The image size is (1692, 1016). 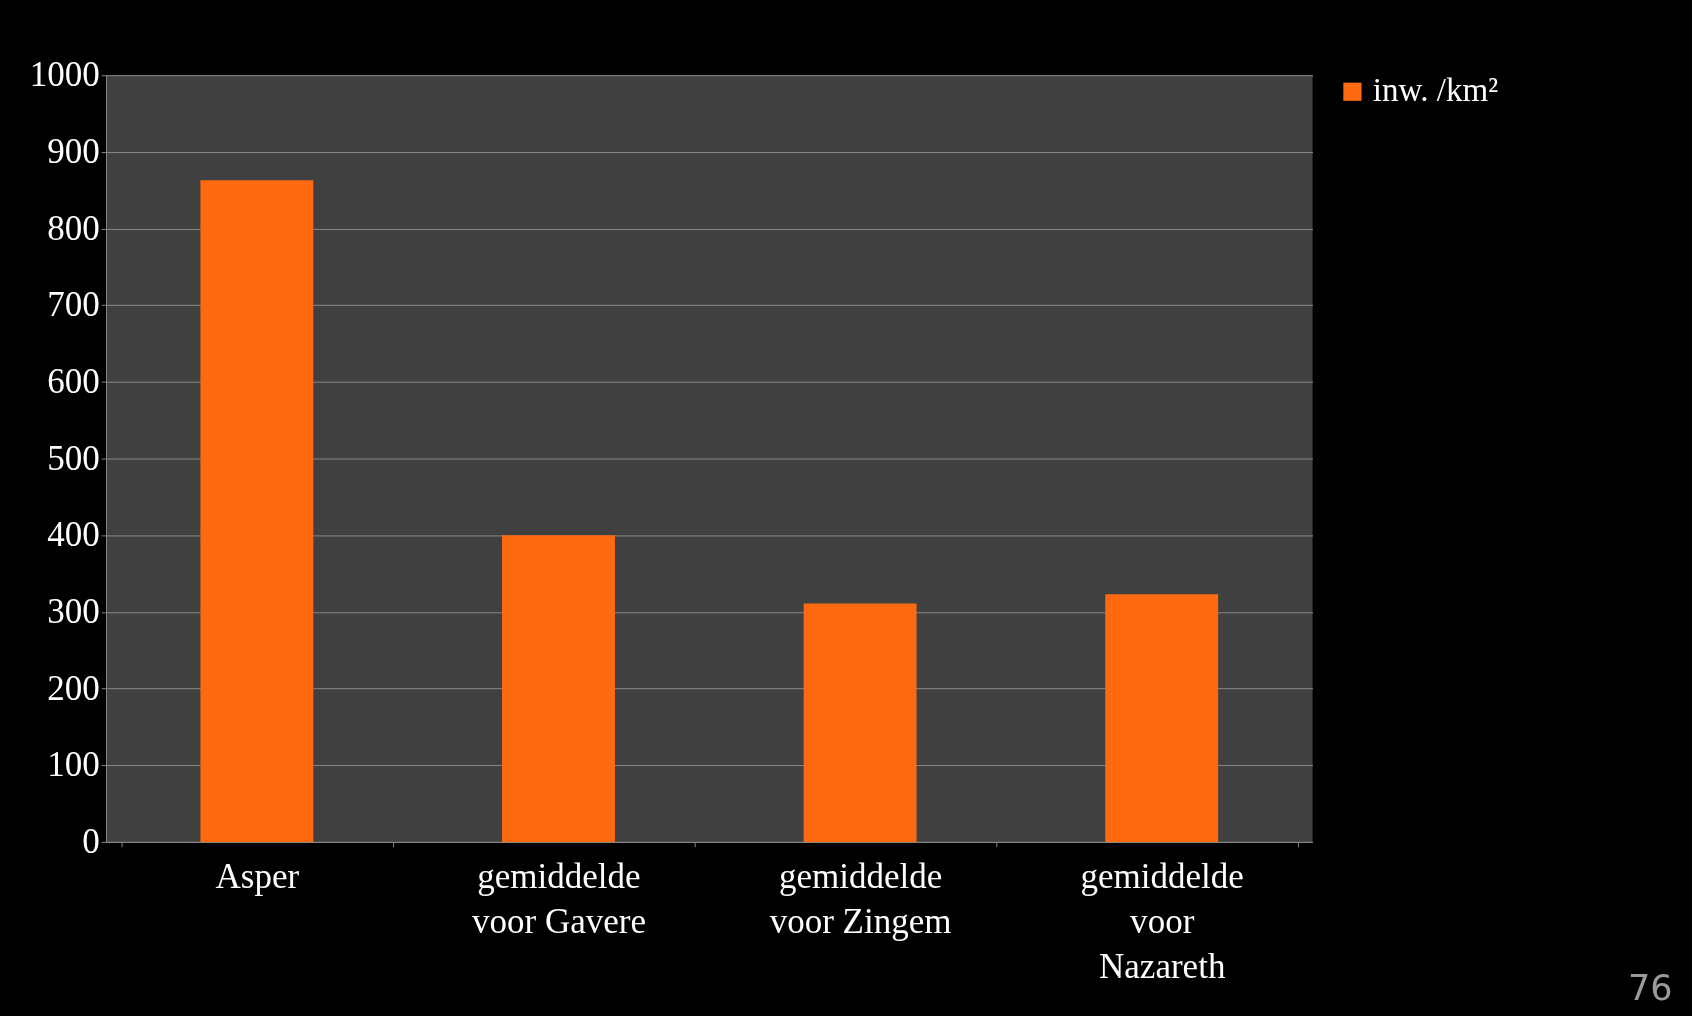 What do you see at coordinates (73, 535) in the screenshot?
I see `y-tick-label: 400` at bounding box center [73, 535].